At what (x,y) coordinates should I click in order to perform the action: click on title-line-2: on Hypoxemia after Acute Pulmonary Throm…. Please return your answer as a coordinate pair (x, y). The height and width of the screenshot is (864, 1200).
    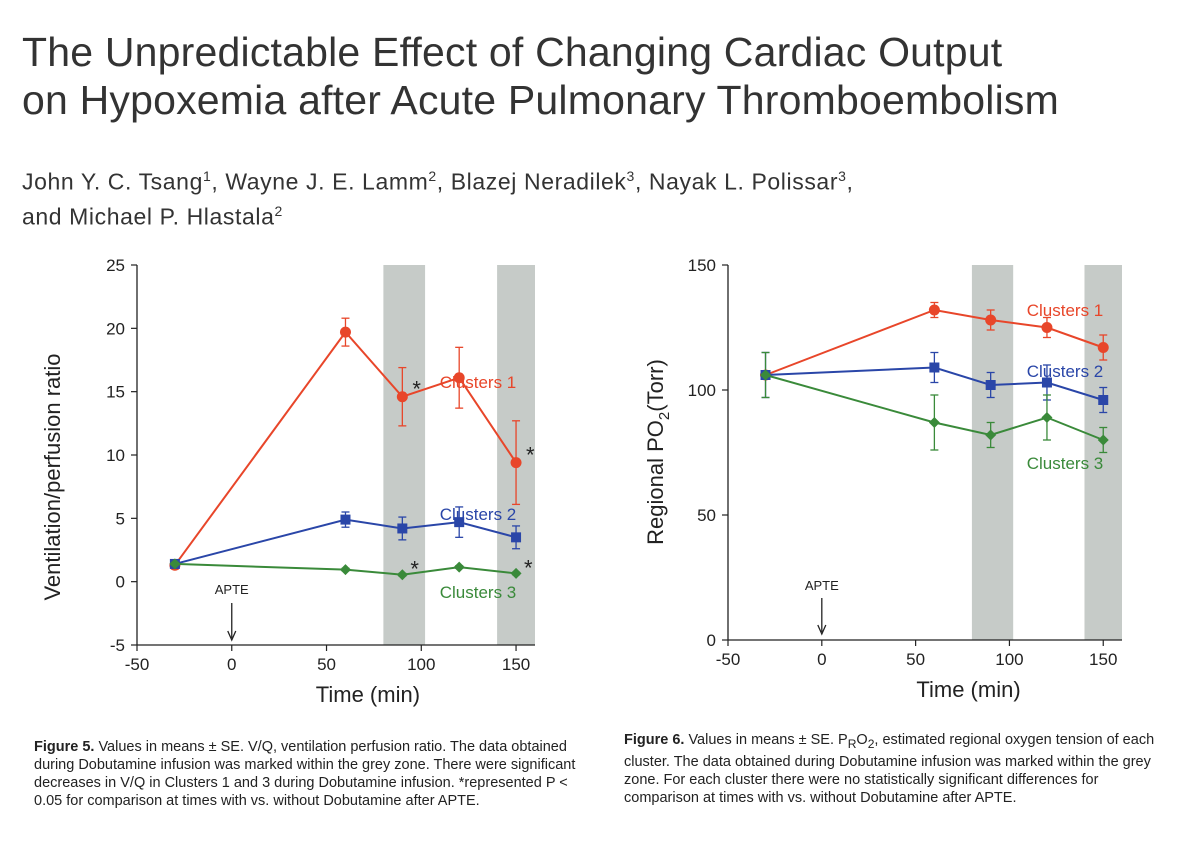
    Looking at the image, I should click on (540, 100).